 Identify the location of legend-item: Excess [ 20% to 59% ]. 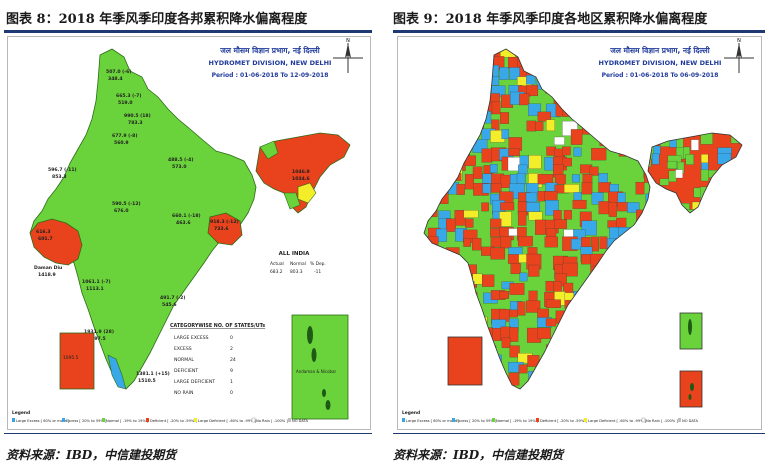
(476, 421).